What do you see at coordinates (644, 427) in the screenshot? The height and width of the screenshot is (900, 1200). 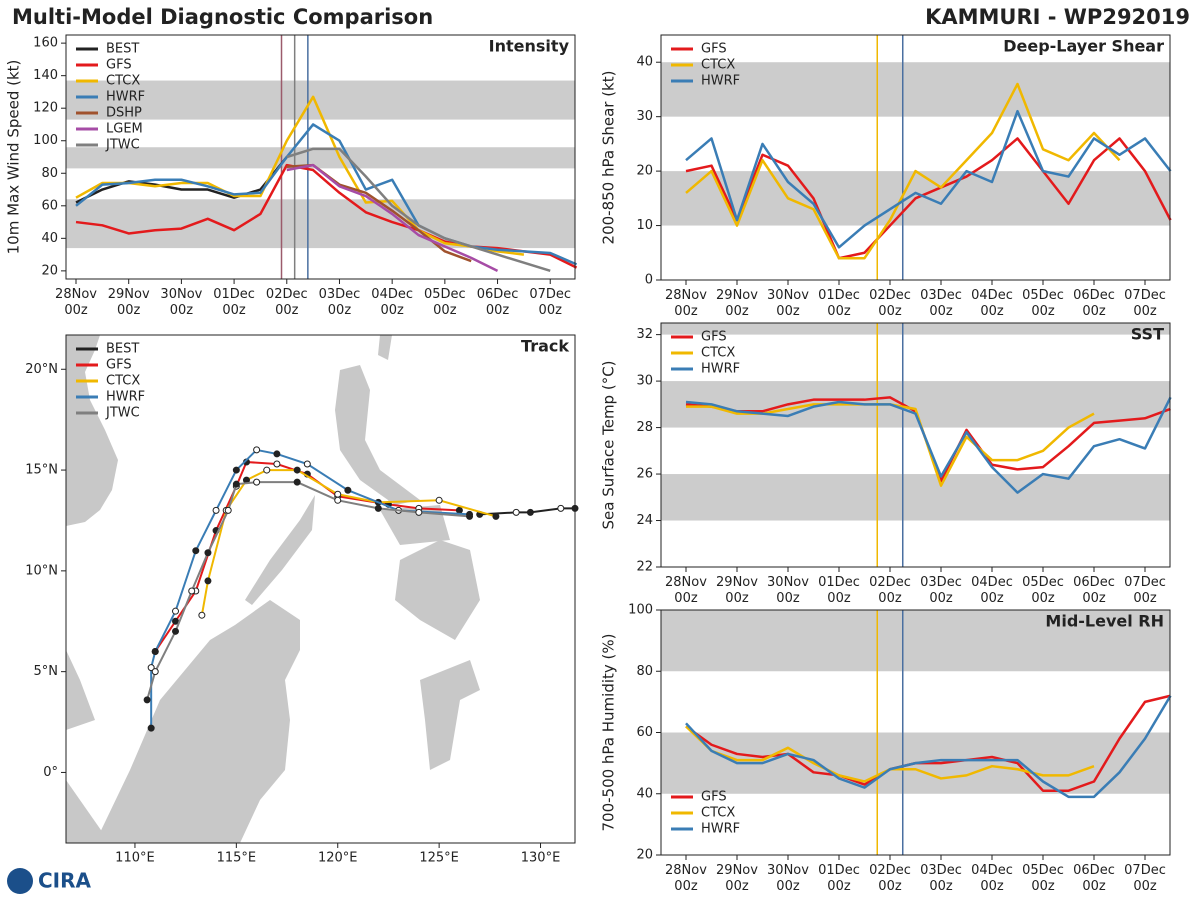 I see `y-tick-label: 28` at bounding box center [644, 427].